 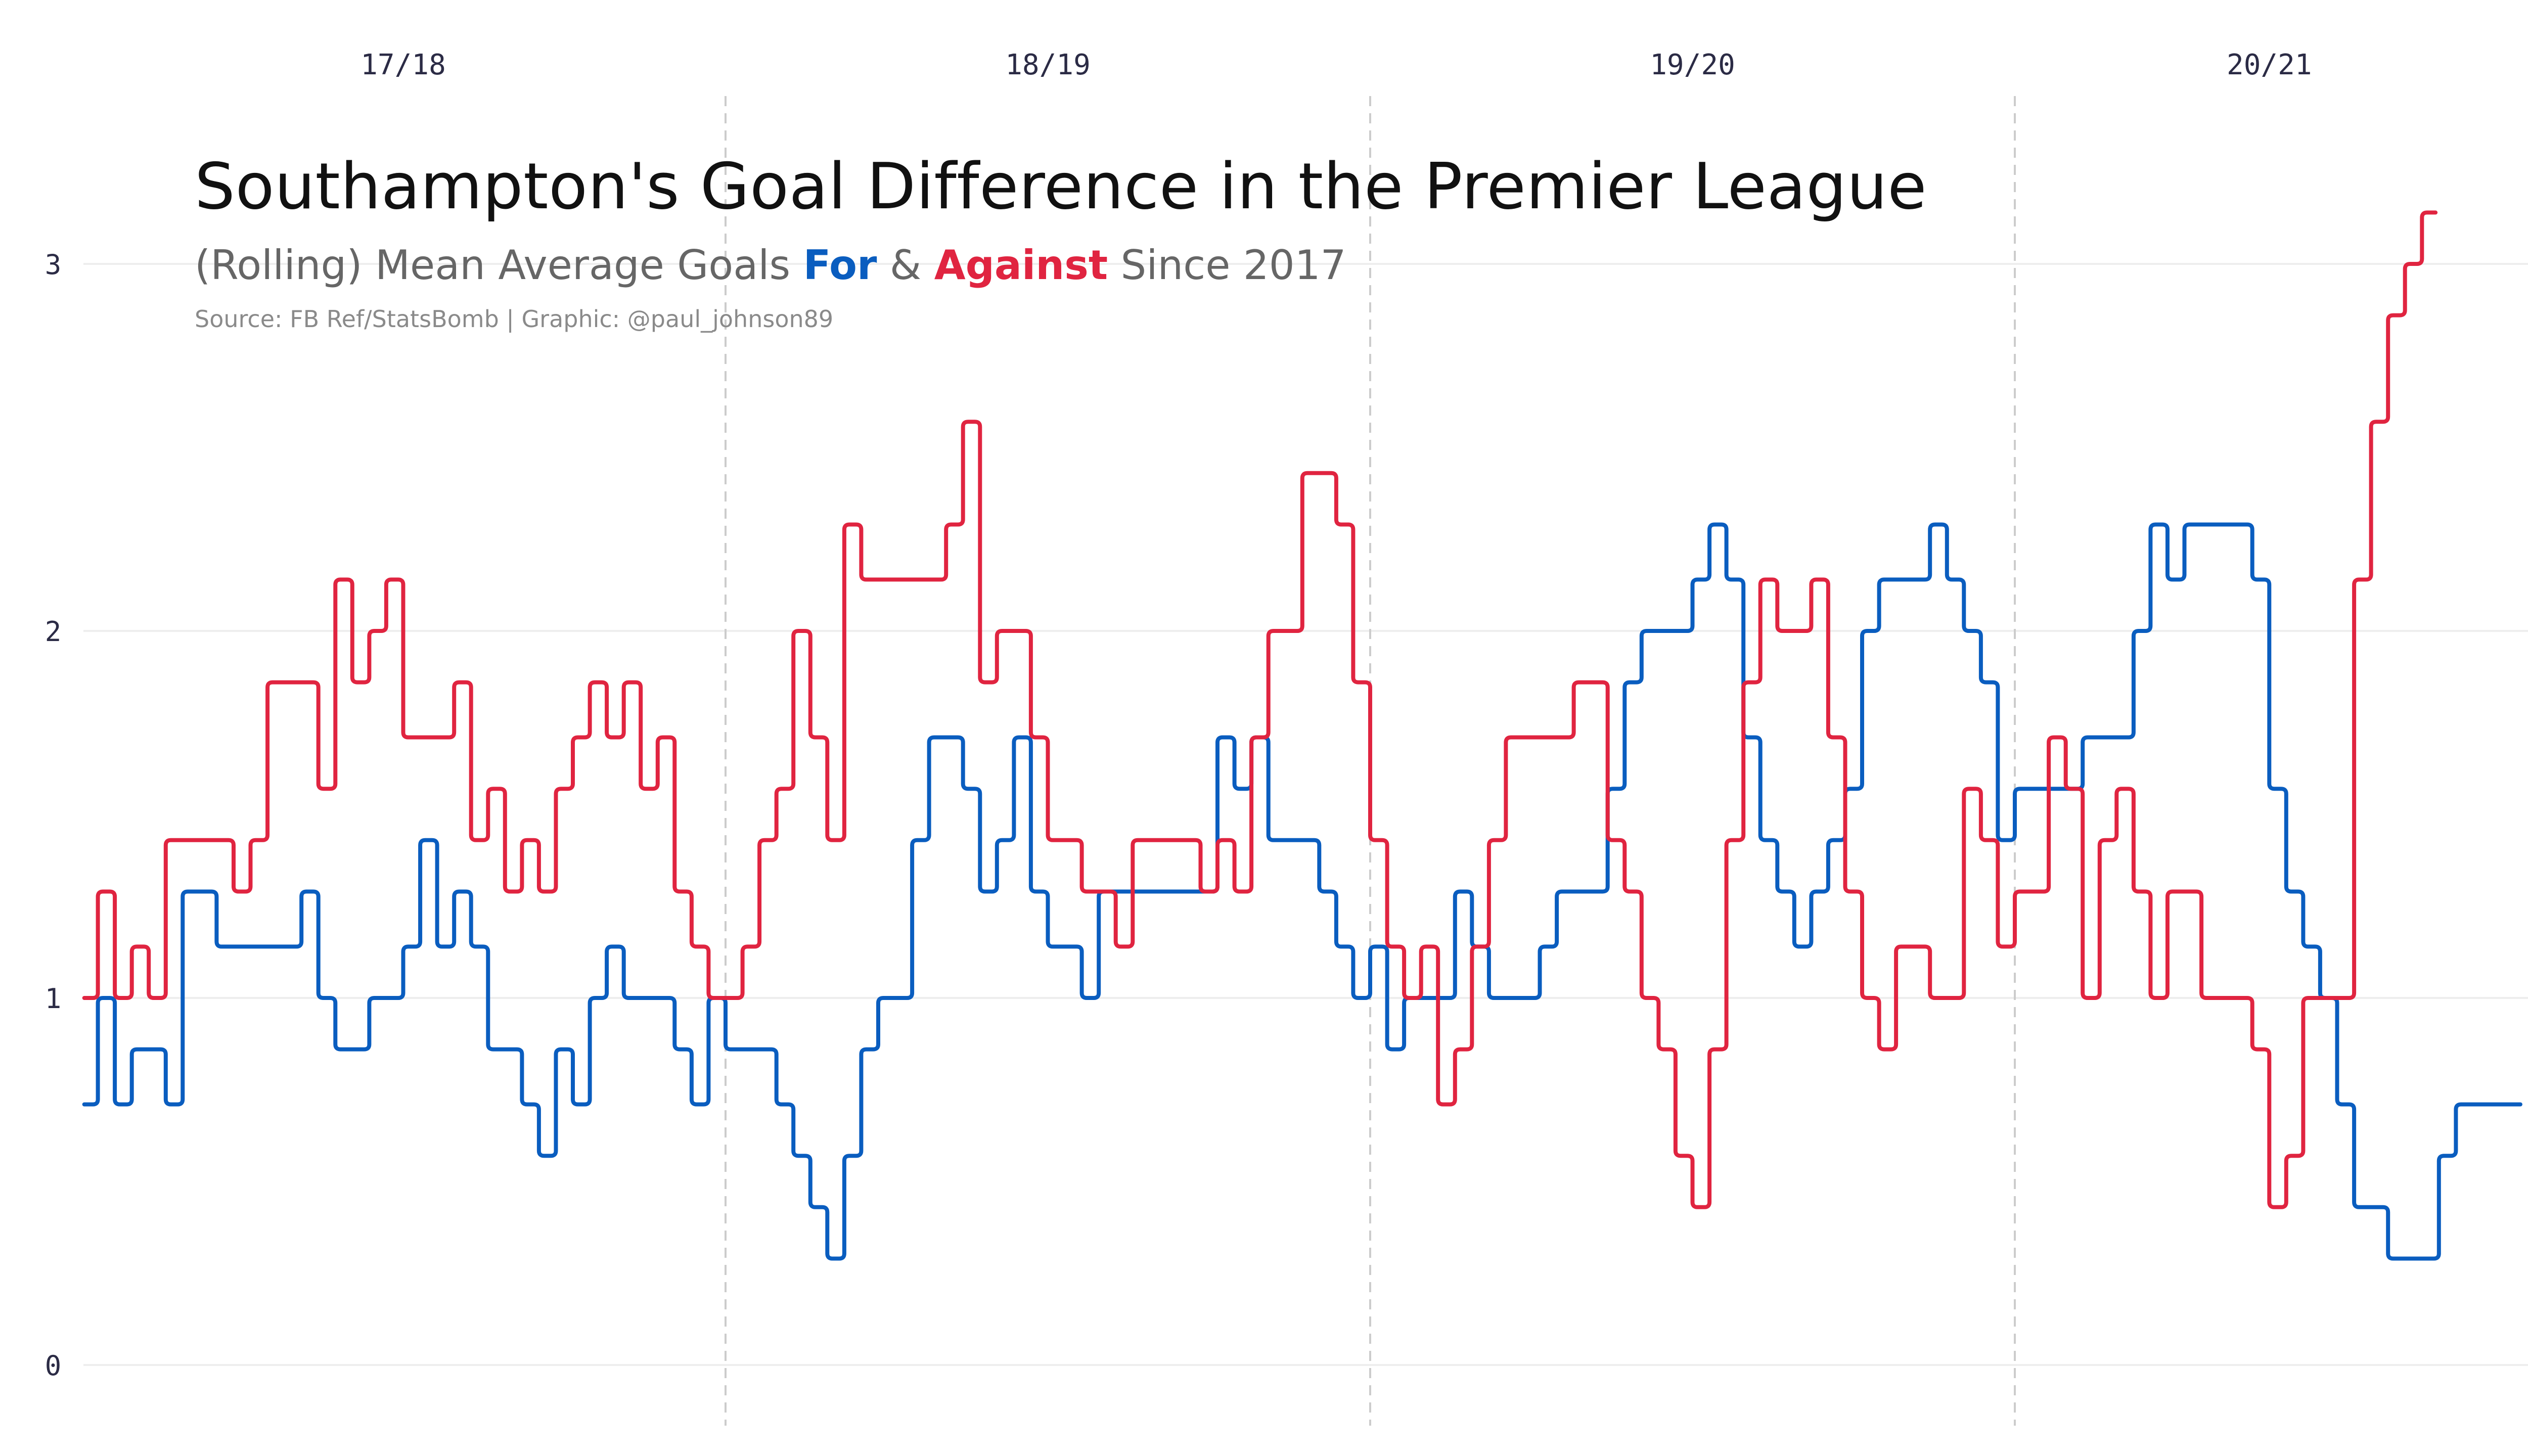 I want to click on season-labels: 17/18 18/19 19/20 20/21, so click(x=1336, y=65).